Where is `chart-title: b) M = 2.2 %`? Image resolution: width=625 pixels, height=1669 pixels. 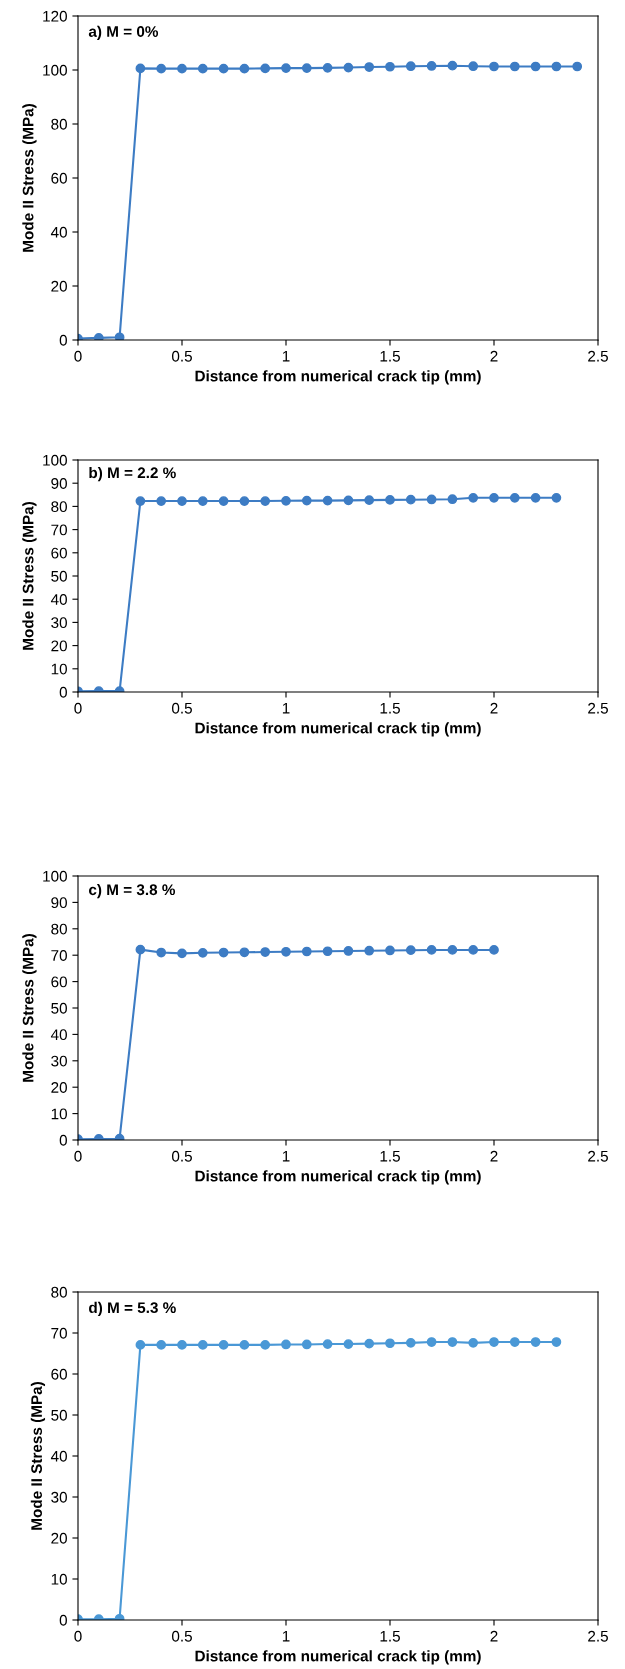
chart-title: b) M = 2.2 % is located at coordinates (132, 474).